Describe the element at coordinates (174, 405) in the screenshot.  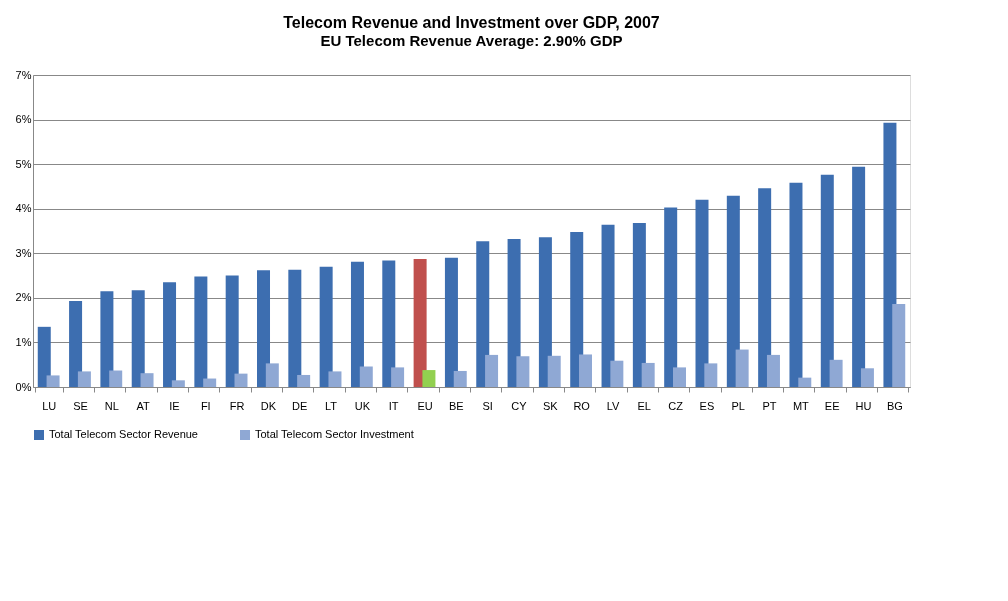
I see `x-tick-label: IE` at that location.